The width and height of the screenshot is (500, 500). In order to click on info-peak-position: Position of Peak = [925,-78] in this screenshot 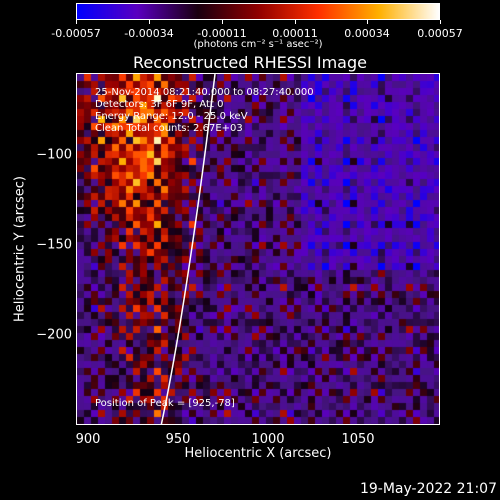, I will do `click(165, 403)`.